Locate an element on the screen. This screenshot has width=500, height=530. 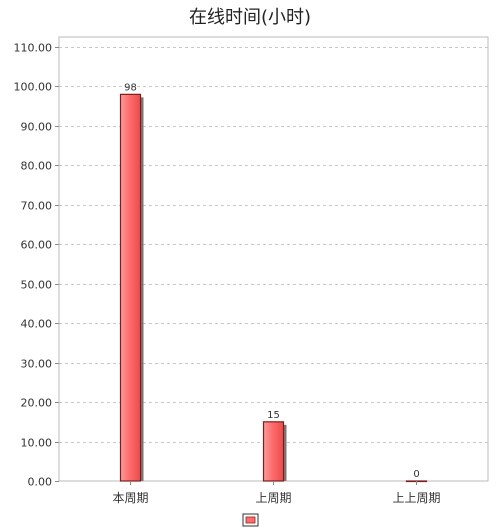
y-tick-label: 60.00 is located at coordinates (37, 245).